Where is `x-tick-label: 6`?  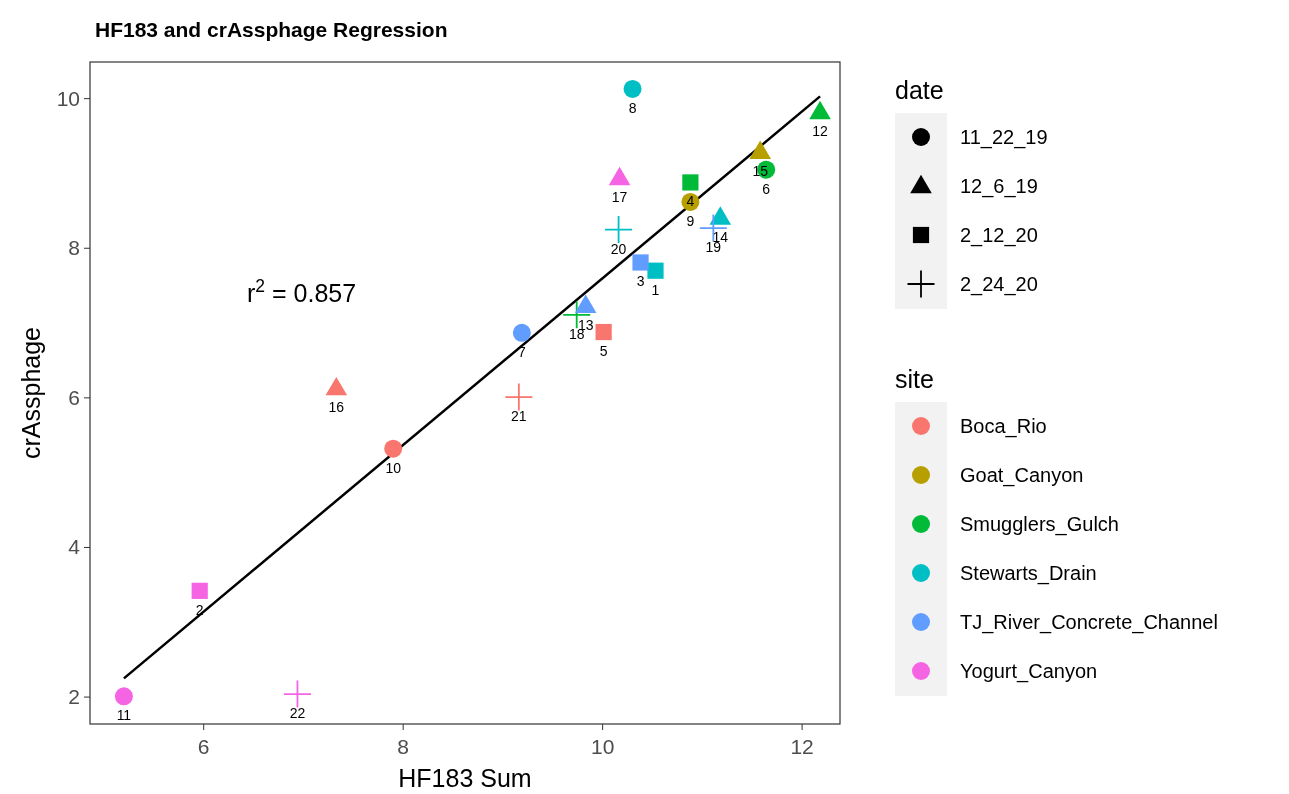
x-tick-label: 6 is located at coordinates (203, 746).